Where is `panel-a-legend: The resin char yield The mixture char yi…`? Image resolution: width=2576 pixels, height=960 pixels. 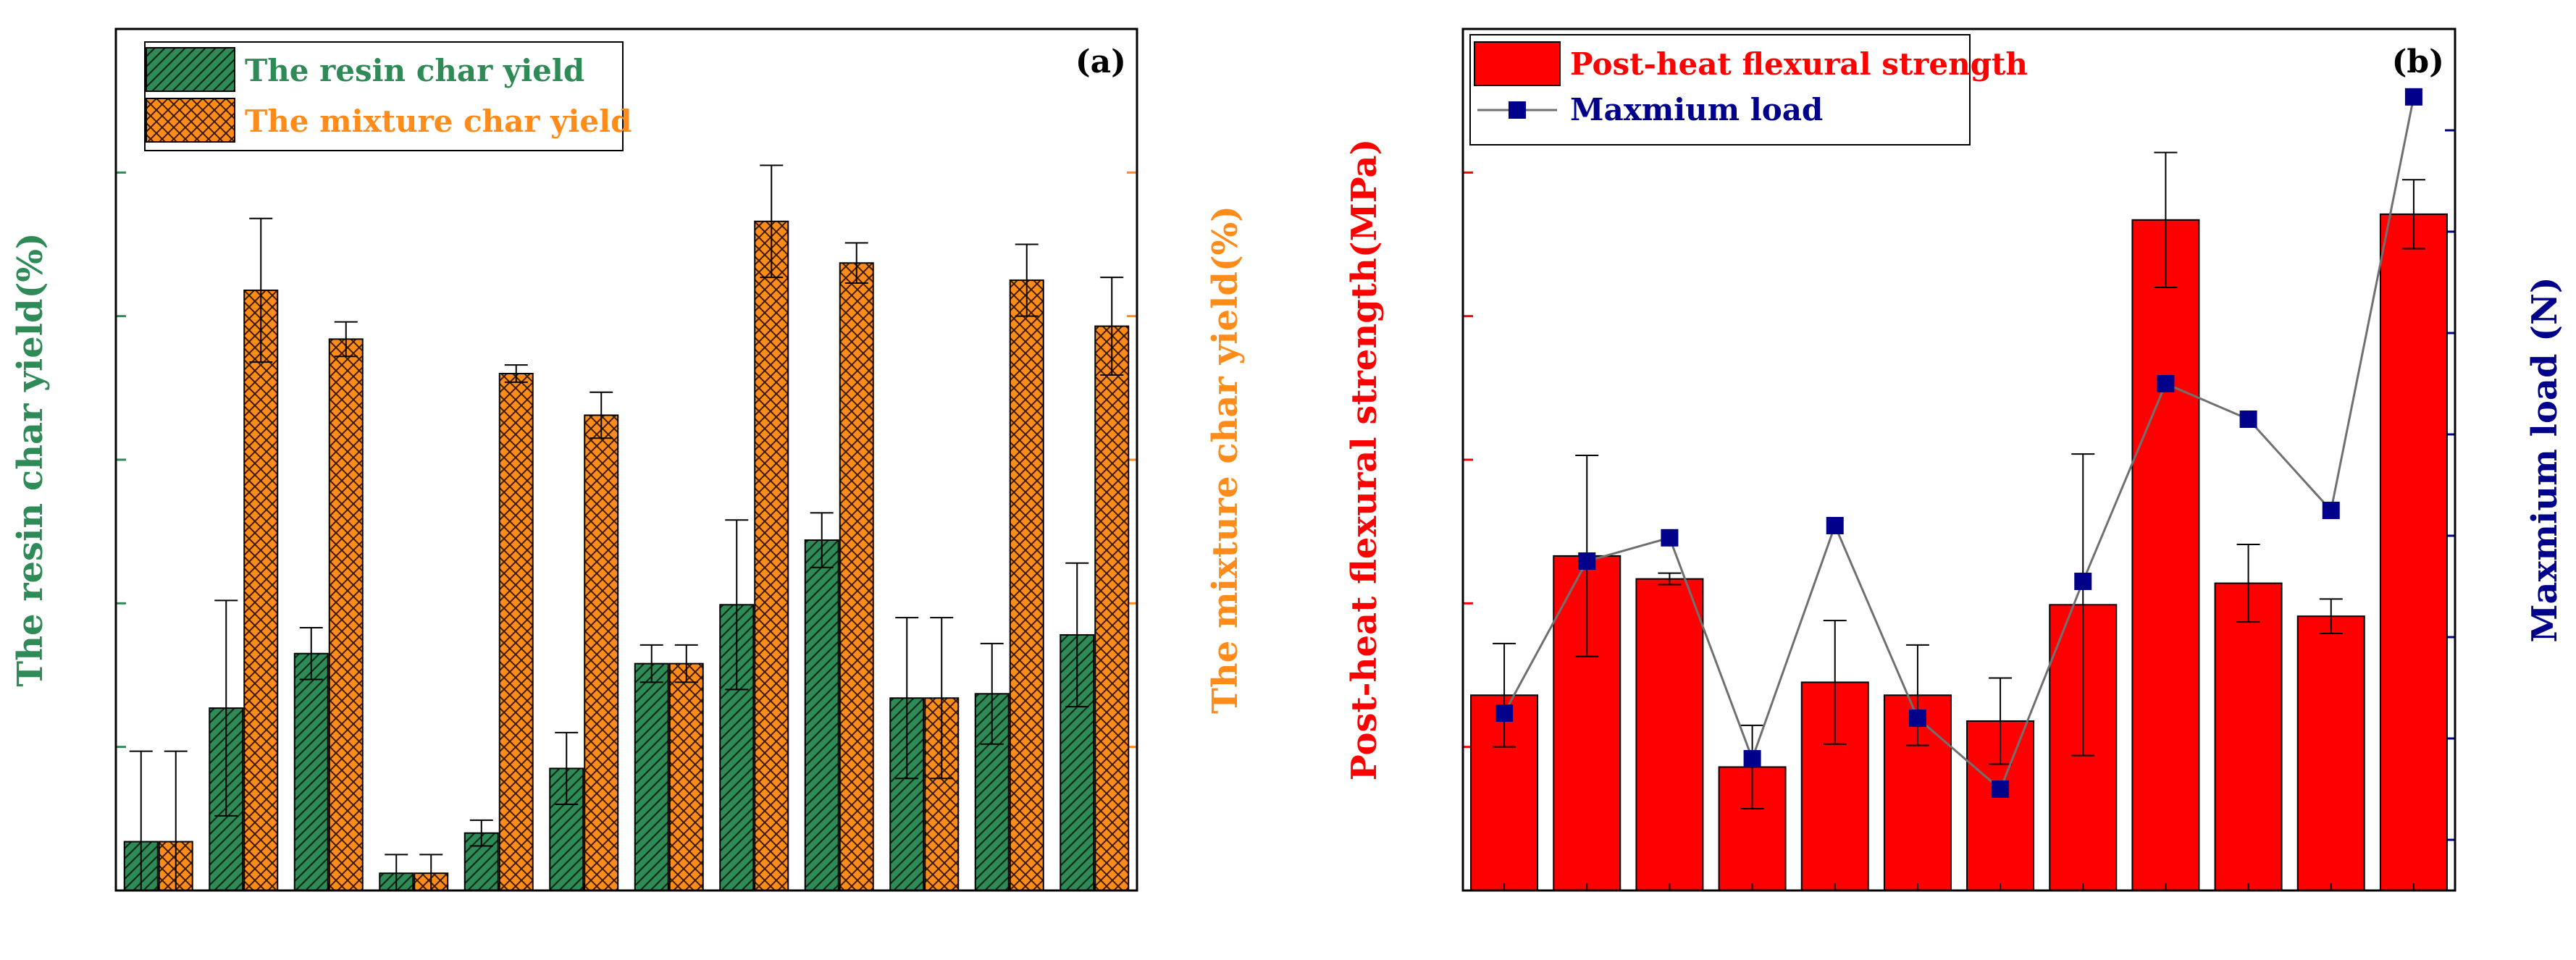 panel-a-legend: The resin char yield The mixture char yi… is located at coordinates (388, 96).